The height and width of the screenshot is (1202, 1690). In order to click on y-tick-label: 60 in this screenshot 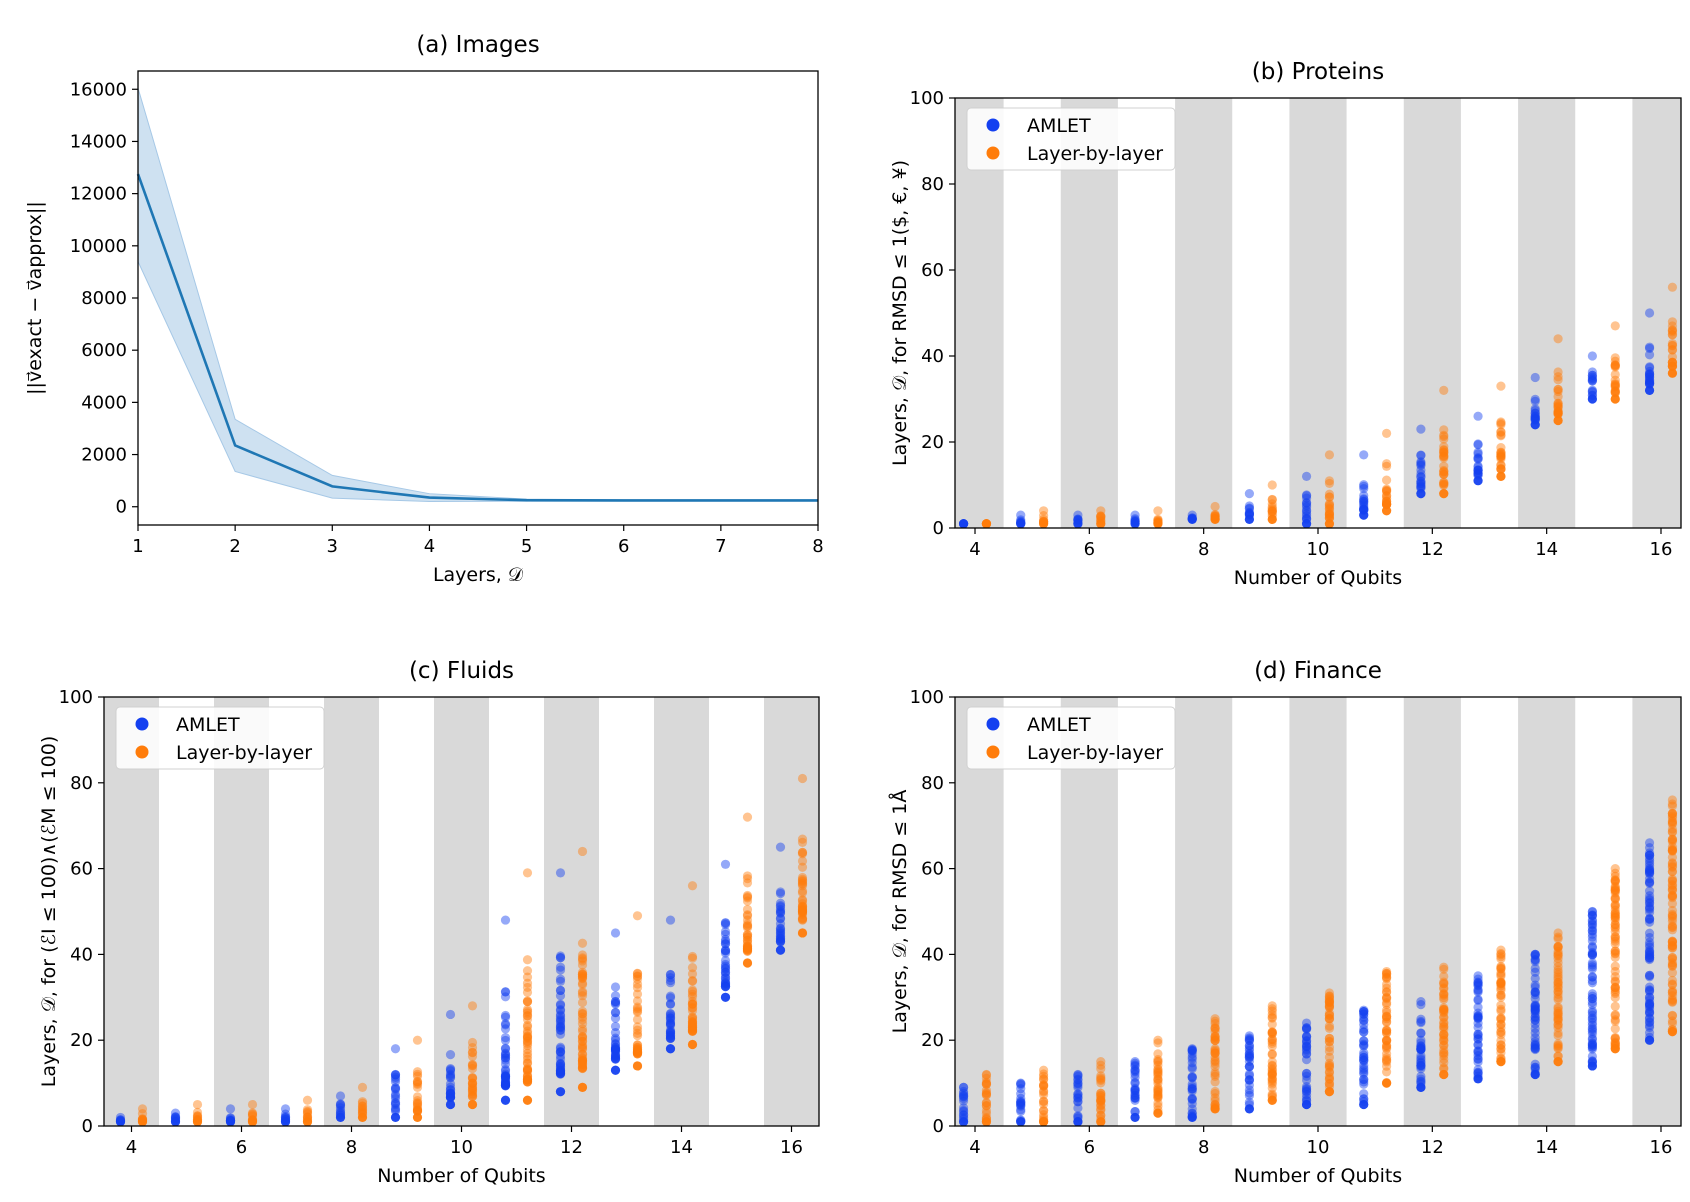, I will do `click(932, 869)`.